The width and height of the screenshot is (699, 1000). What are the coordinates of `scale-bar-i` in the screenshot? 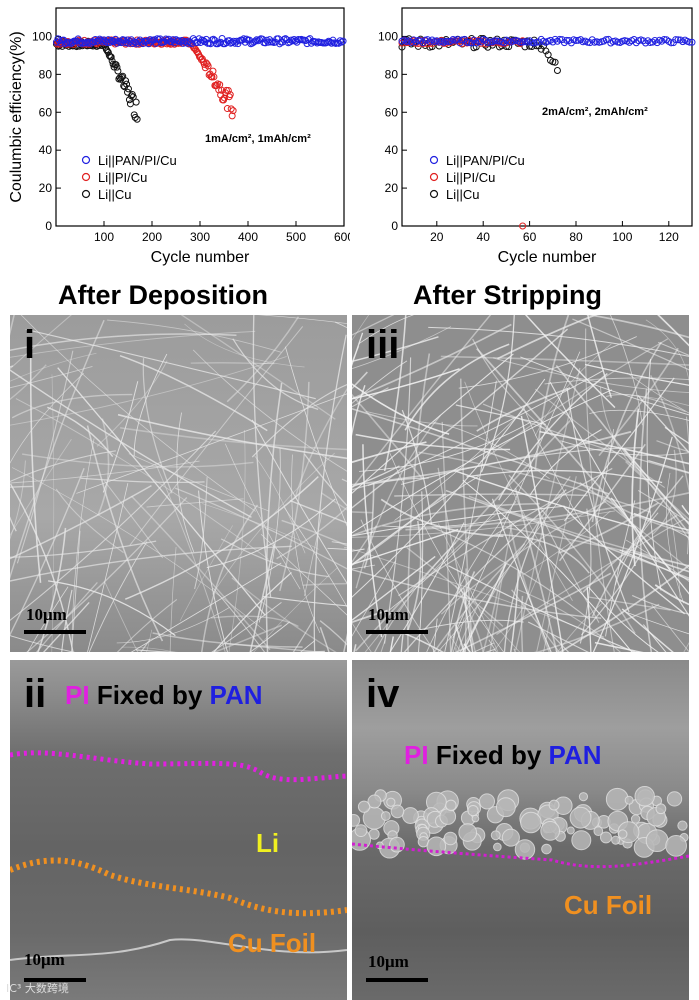 It's located at (55, 632).